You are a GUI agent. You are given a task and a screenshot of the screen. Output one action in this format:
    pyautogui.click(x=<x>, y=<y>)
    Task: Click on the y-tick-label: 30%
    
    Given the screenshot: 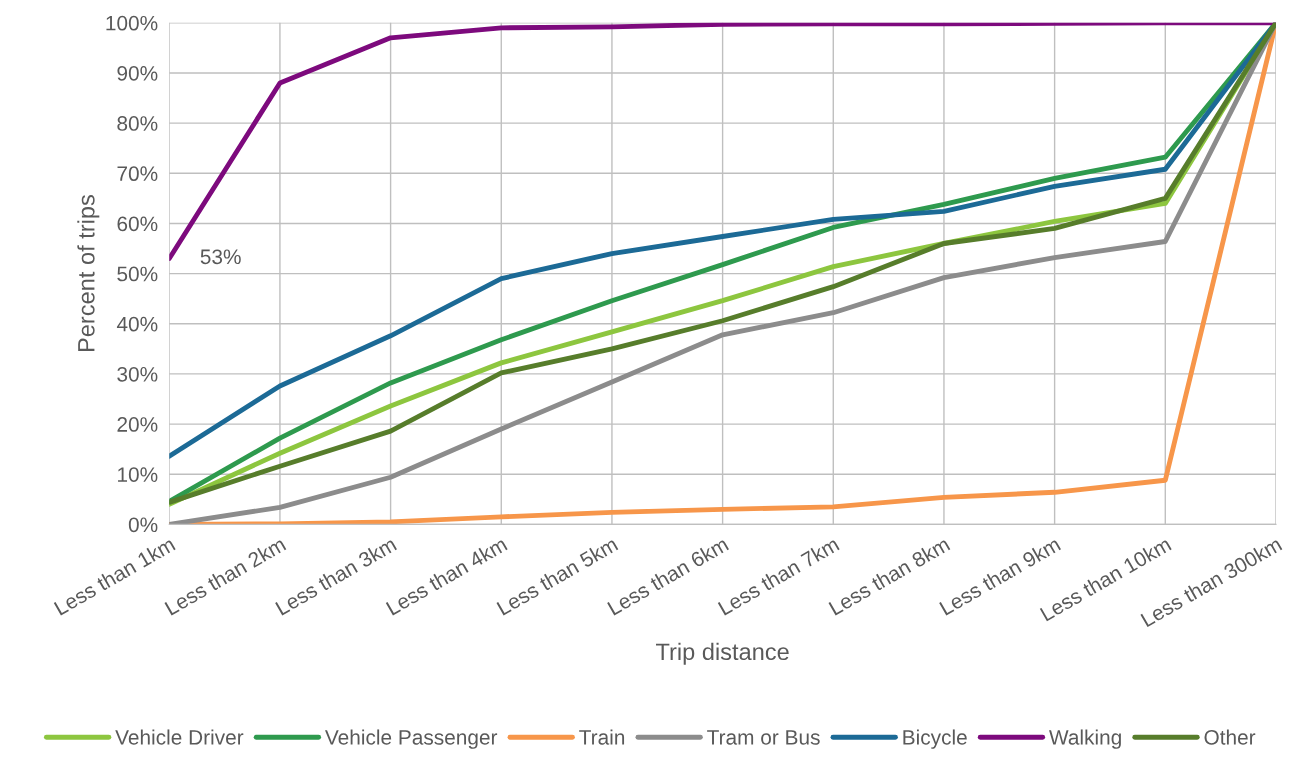 What is the action you would take?
    pyautogui.click(x=137, y=374)
    